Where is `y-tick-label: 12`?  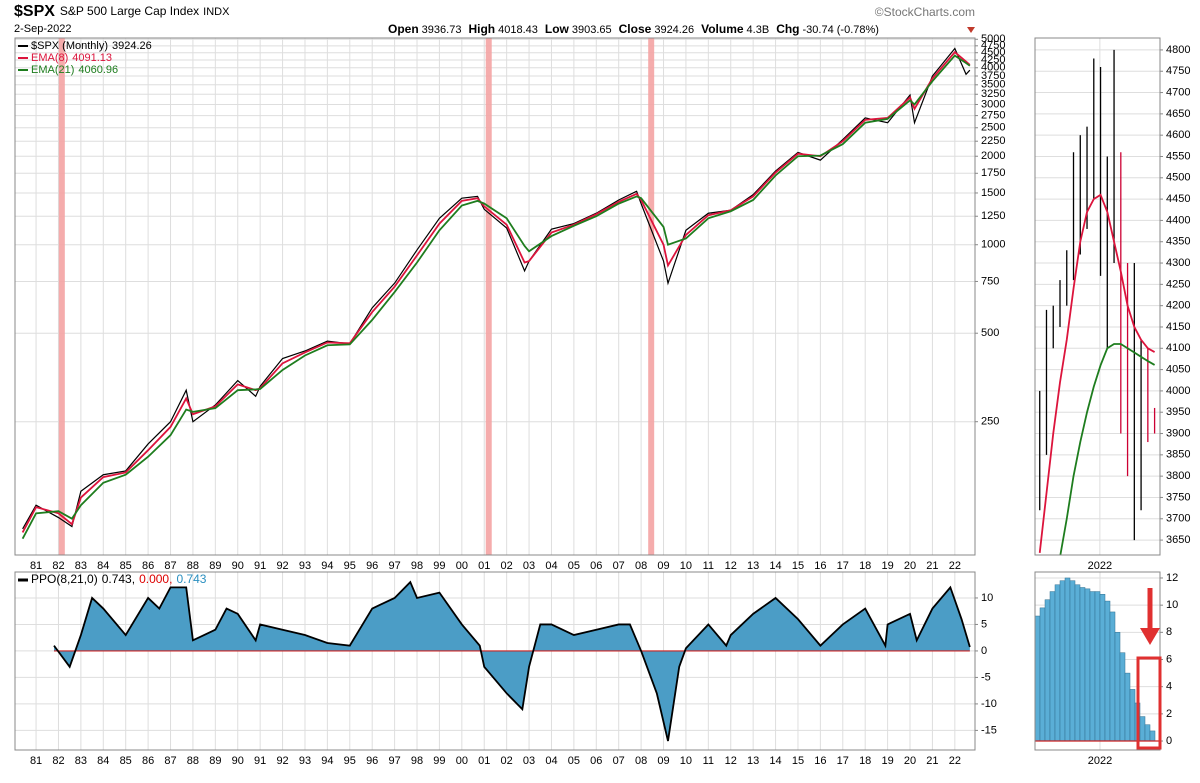
y-tick-label: 12 is located at coordinates (1172, 578).